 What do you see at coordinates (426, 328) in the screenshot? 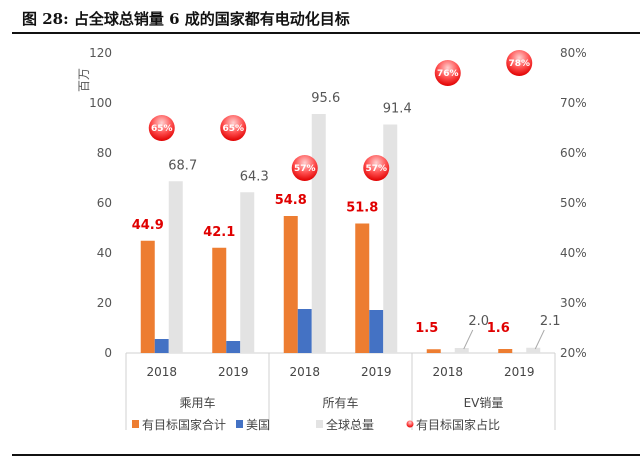
I see `data-label-target-total: 1.5` at bounding box center [426, 328].